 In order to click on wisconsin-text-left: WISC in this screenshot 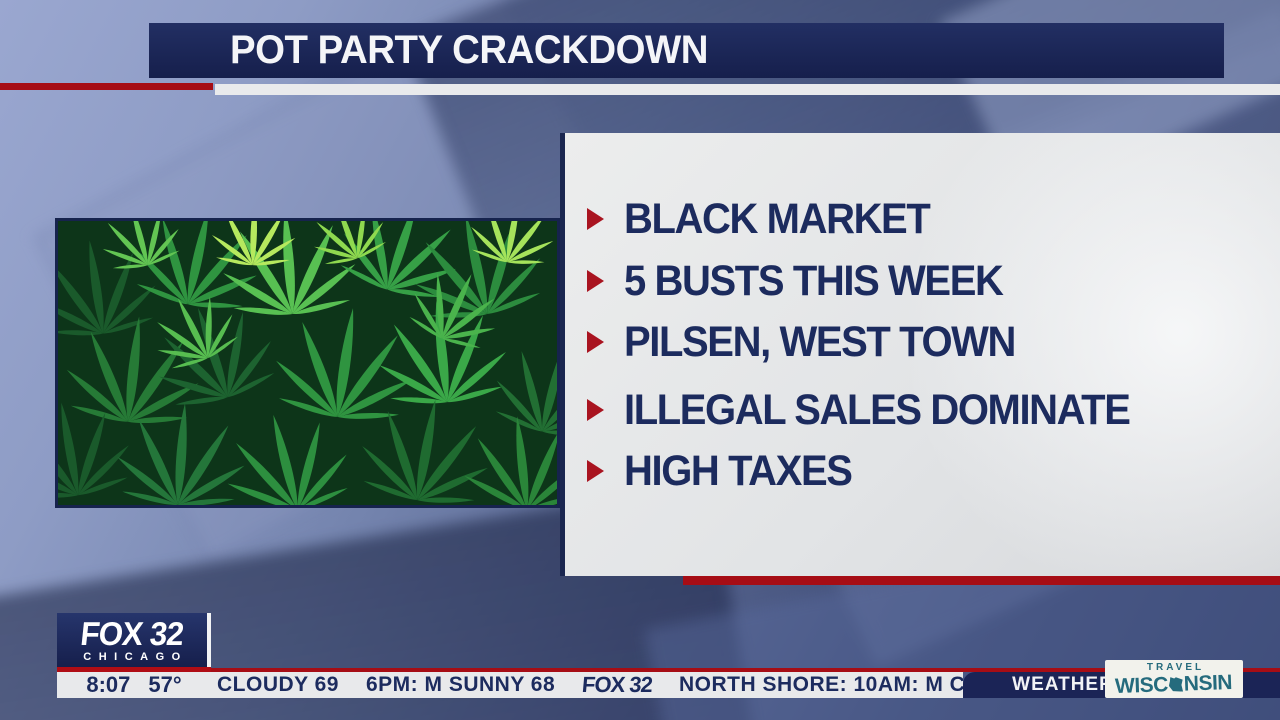, I will do `click(1142, 686)`.